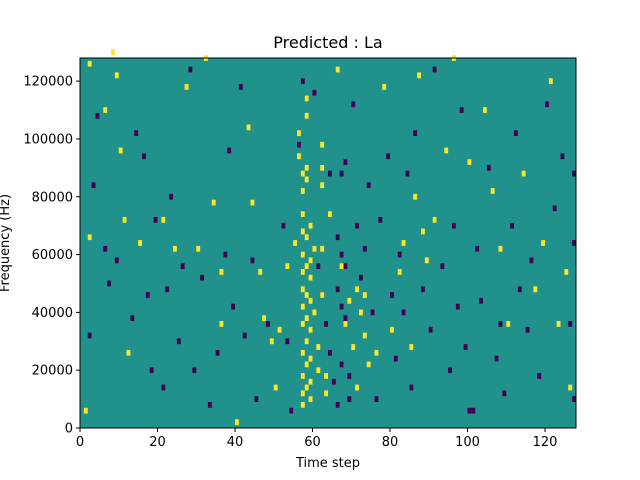 Image resolution: width=640 pixels, height=480 pixels. Describe the element at coordinates (48, 139) in the screenshot. I see `y-tick-label: 100000` at that location.